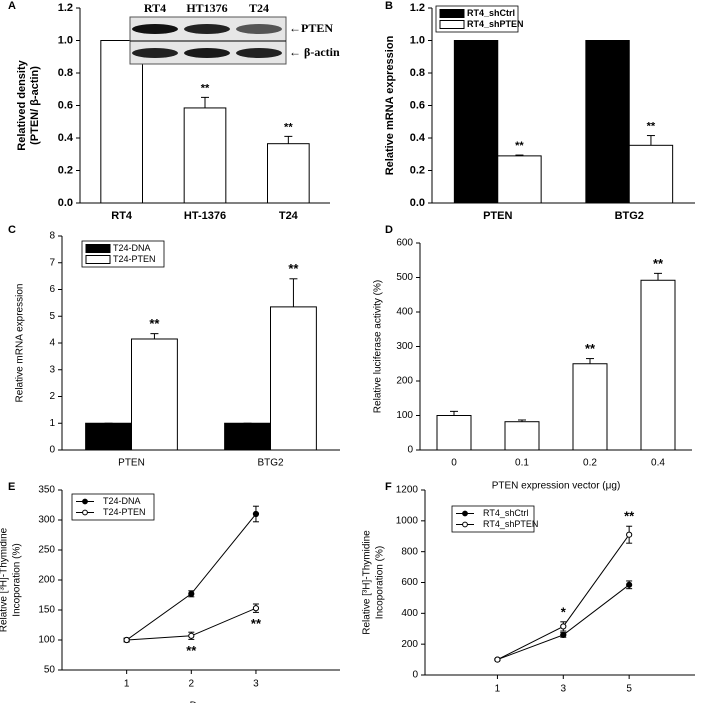  I want to click on y-tick-label: 1.0, so click(65, 40).